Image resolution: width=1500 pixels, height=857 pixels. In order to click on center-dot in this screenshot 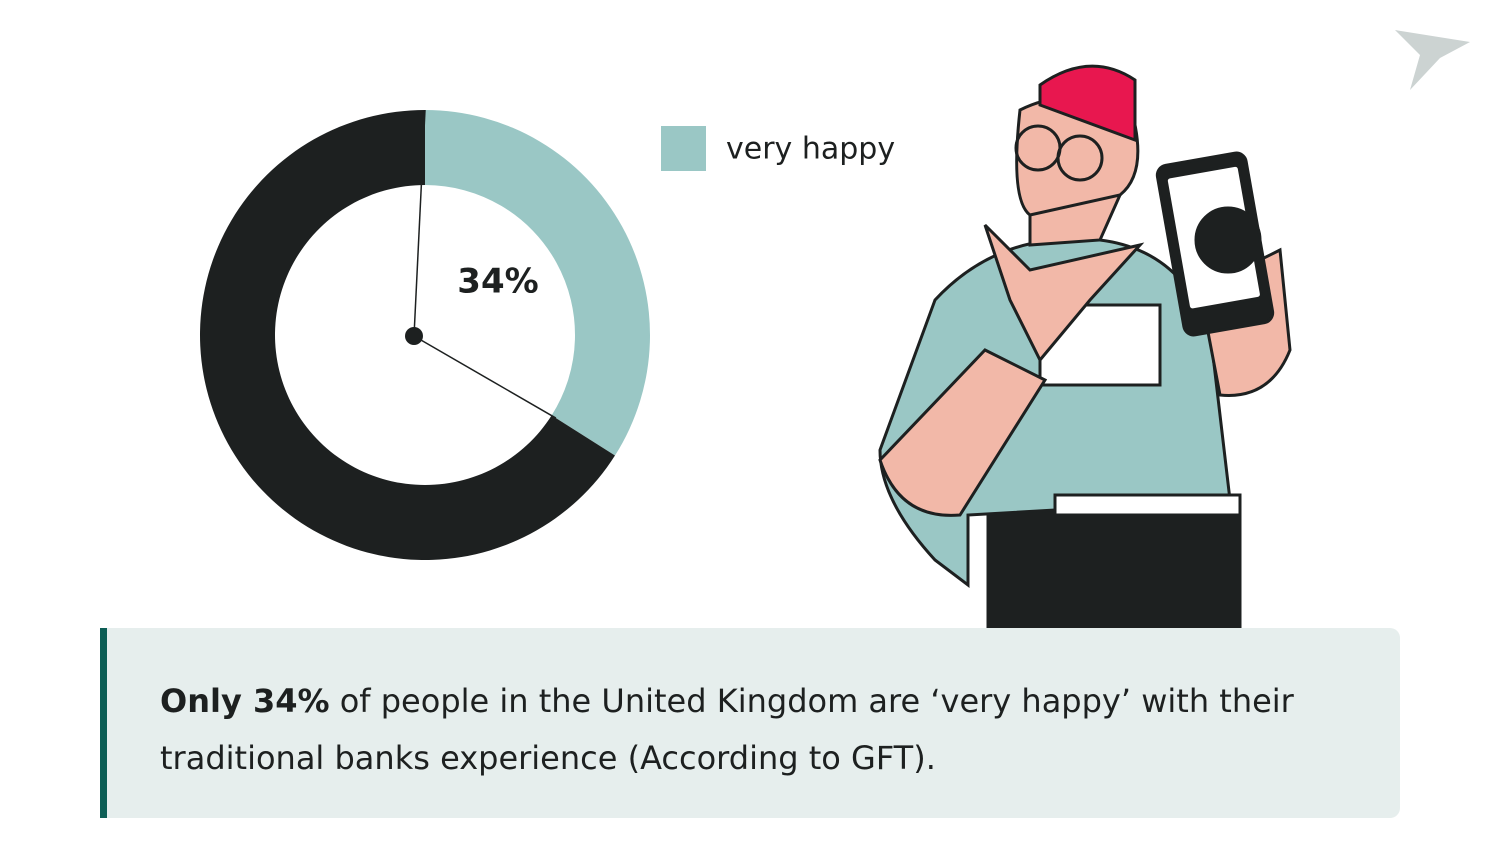, I will do `click(414, 336)`.